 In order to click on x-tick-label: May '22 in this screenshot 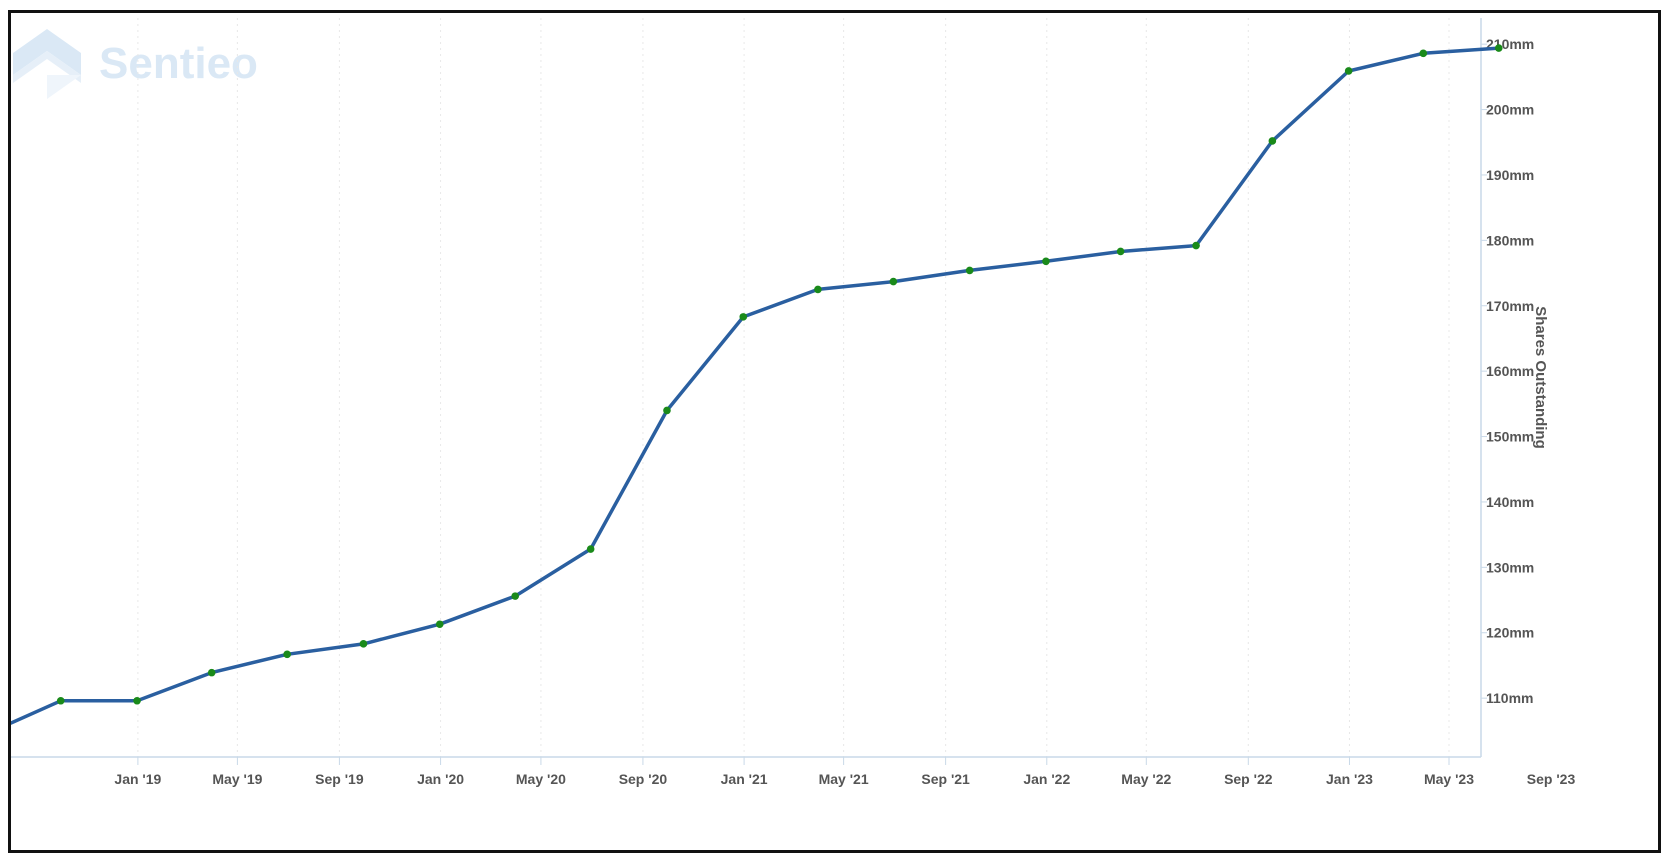, I will do `click(1146, 779)`.